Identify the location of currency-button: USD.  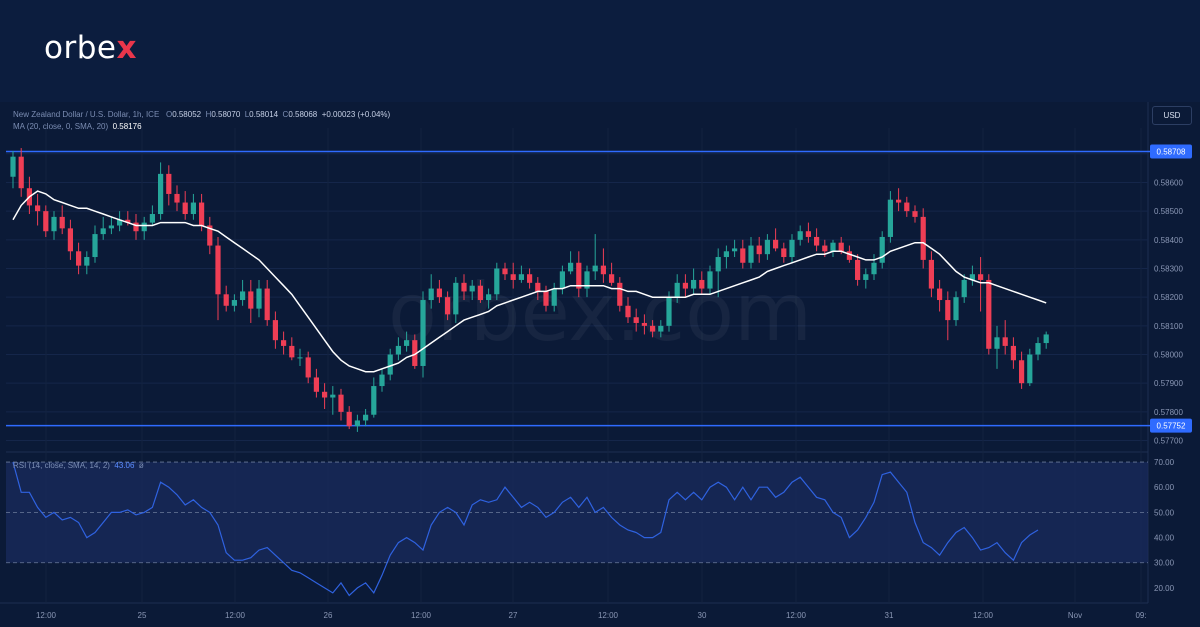
(1172, 115).